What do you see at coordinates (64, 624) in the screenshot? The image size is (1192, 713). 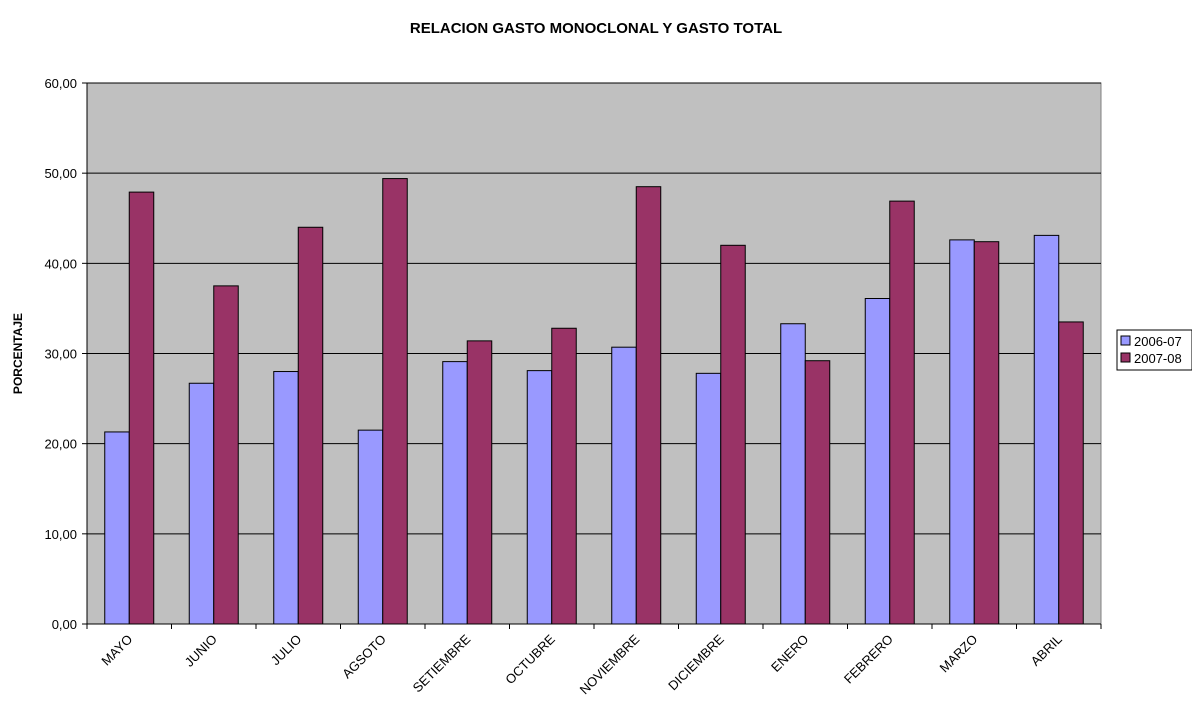 I see `y-tick-label: 0,00` at bounding box center [64, 624].